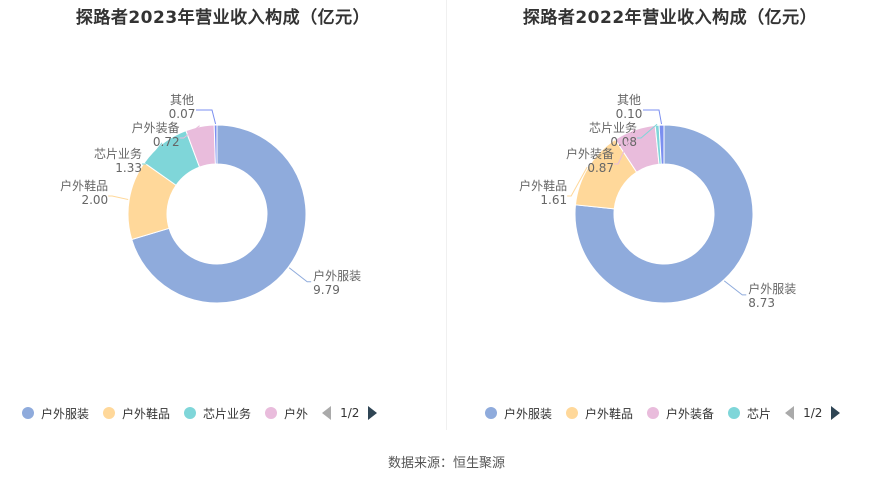 The height and width of the screenshot is (481, 893). I want to click on slice-label-name-3: 芯片业务, so click(613, 127).